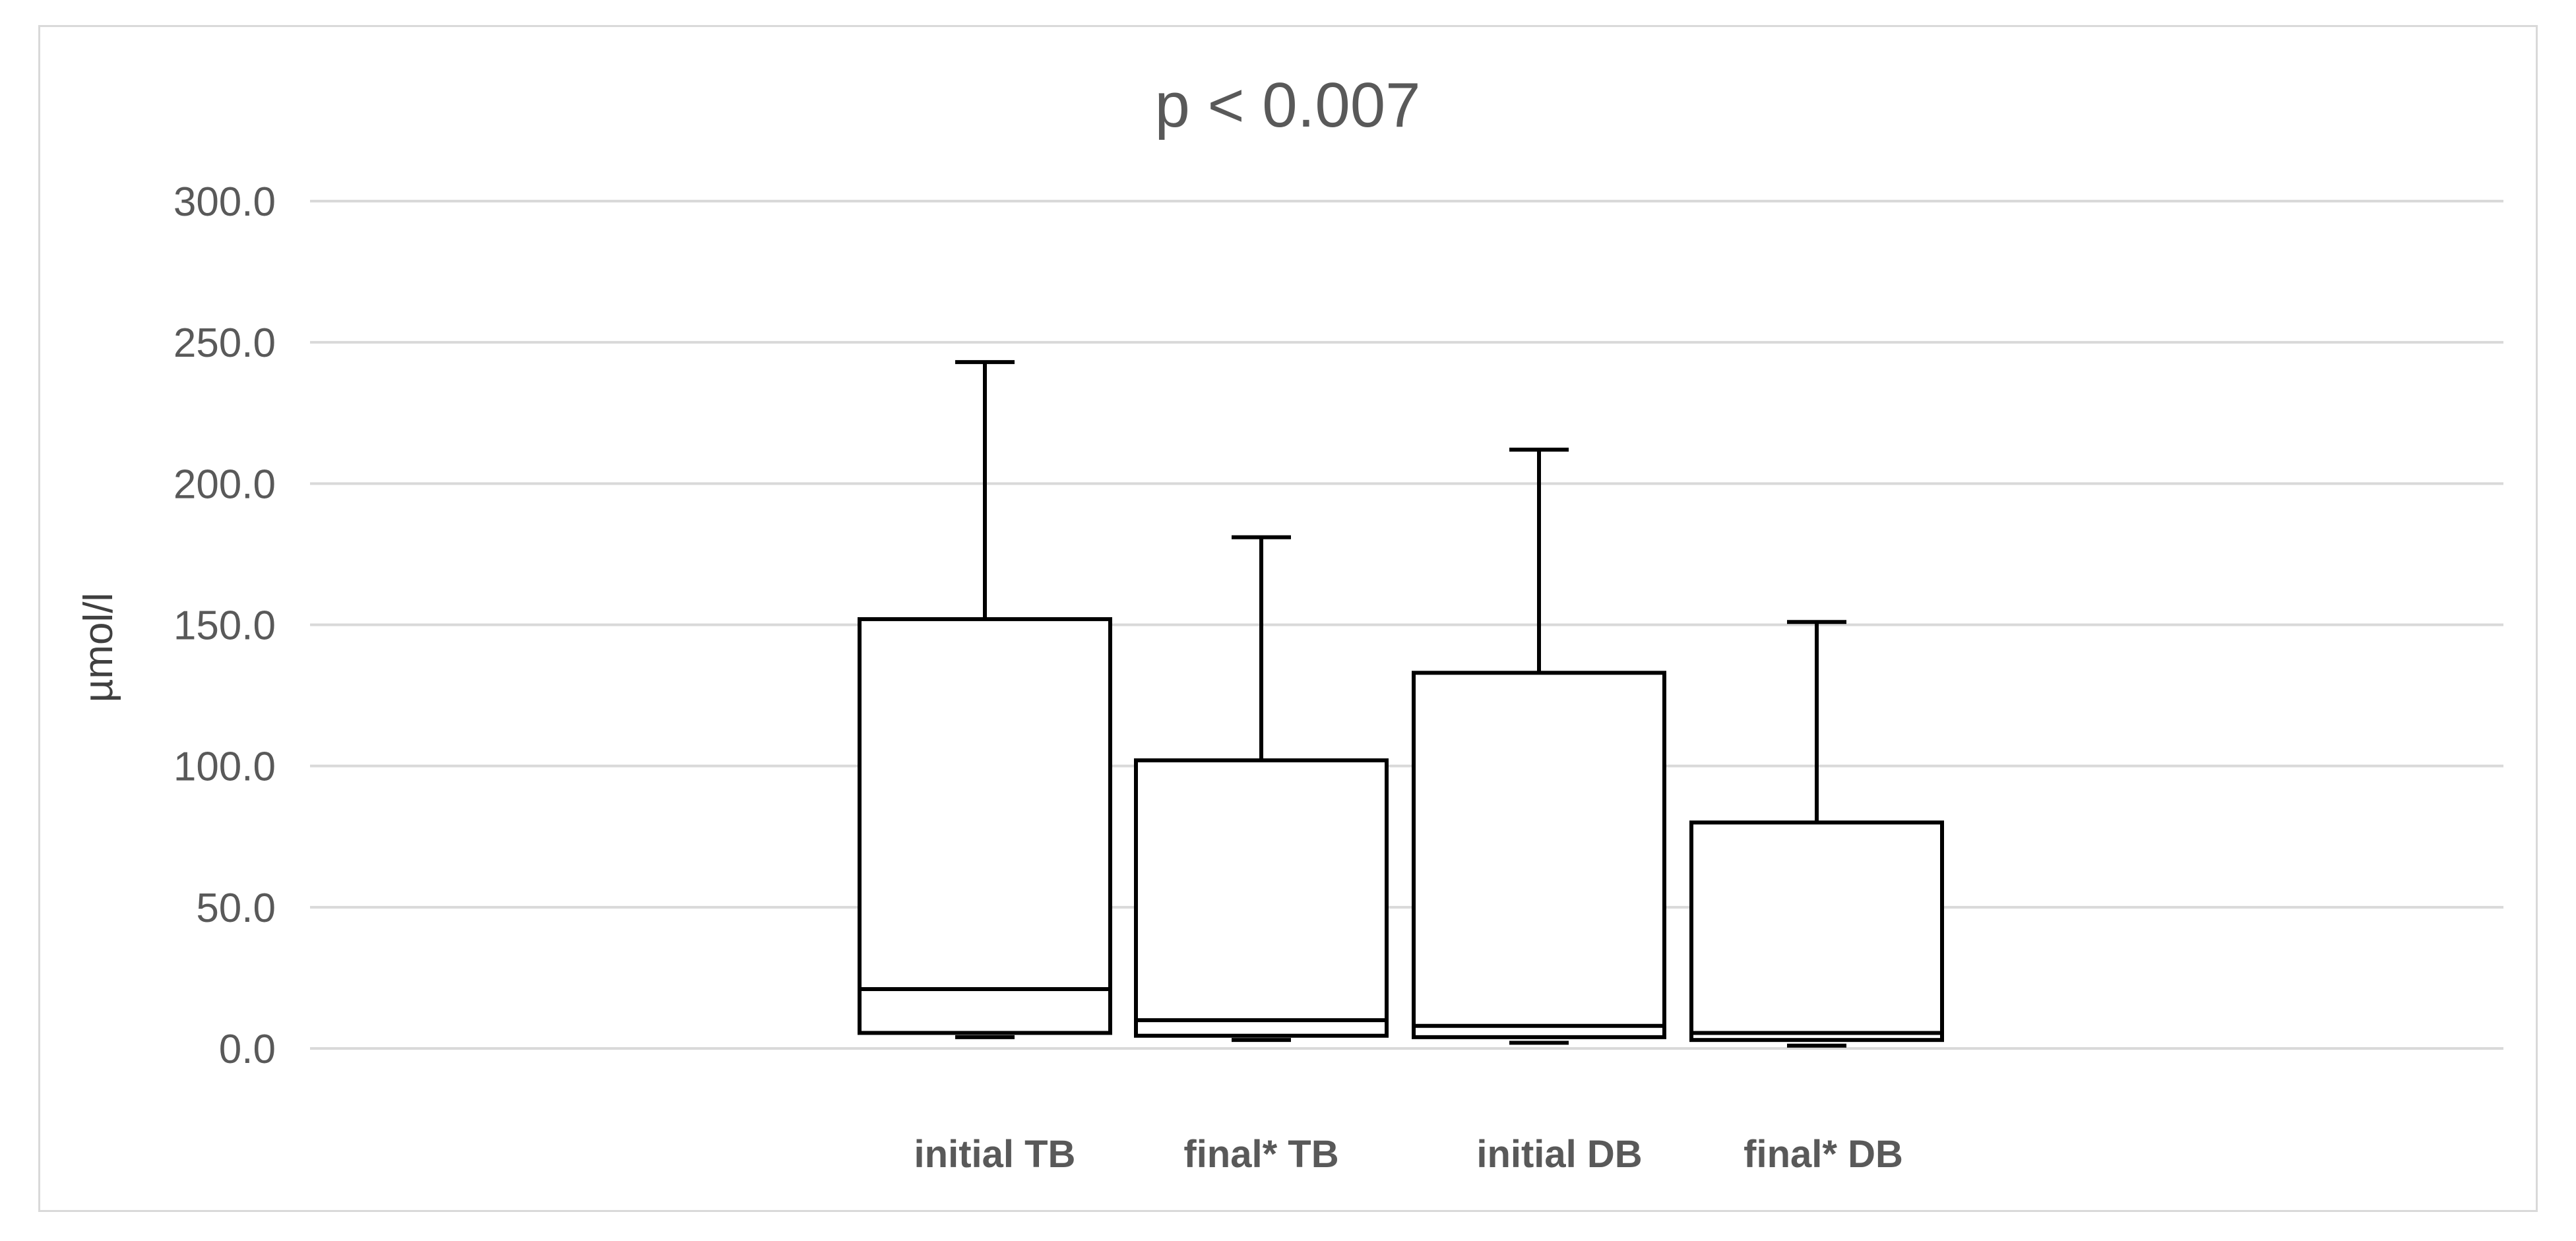 The image size is (2576, 1241). Describe the element at coordinates (1823, 1154) in the screenshot. I see `x-category-label: final* DB` at that location.